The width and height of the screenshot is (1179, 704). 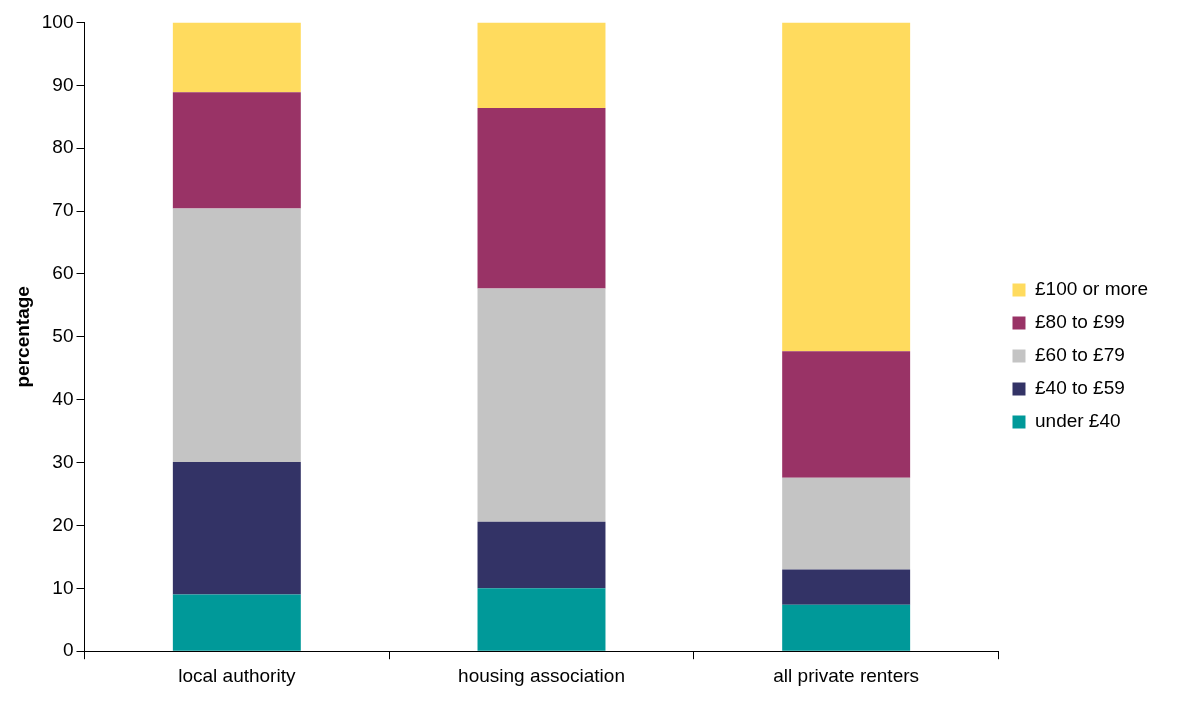 I want to click on y-tick-label: 80, so click(x=63, y=147).